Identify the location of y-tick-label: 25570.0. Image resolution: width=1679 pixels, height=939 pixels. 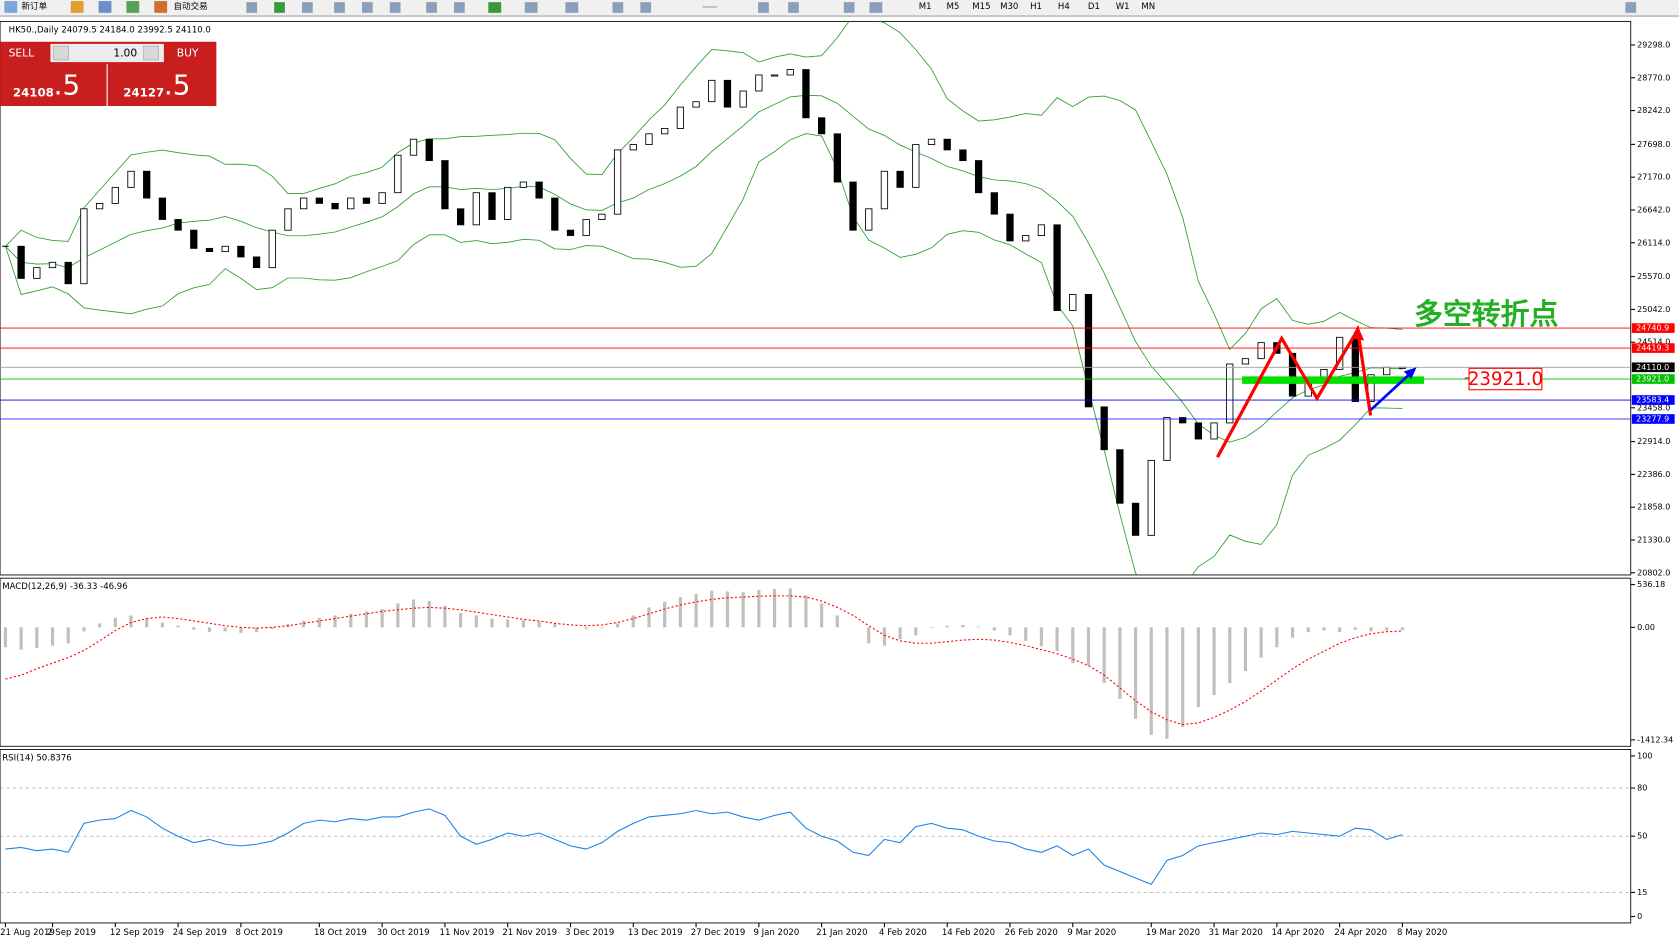
(1653, 276).